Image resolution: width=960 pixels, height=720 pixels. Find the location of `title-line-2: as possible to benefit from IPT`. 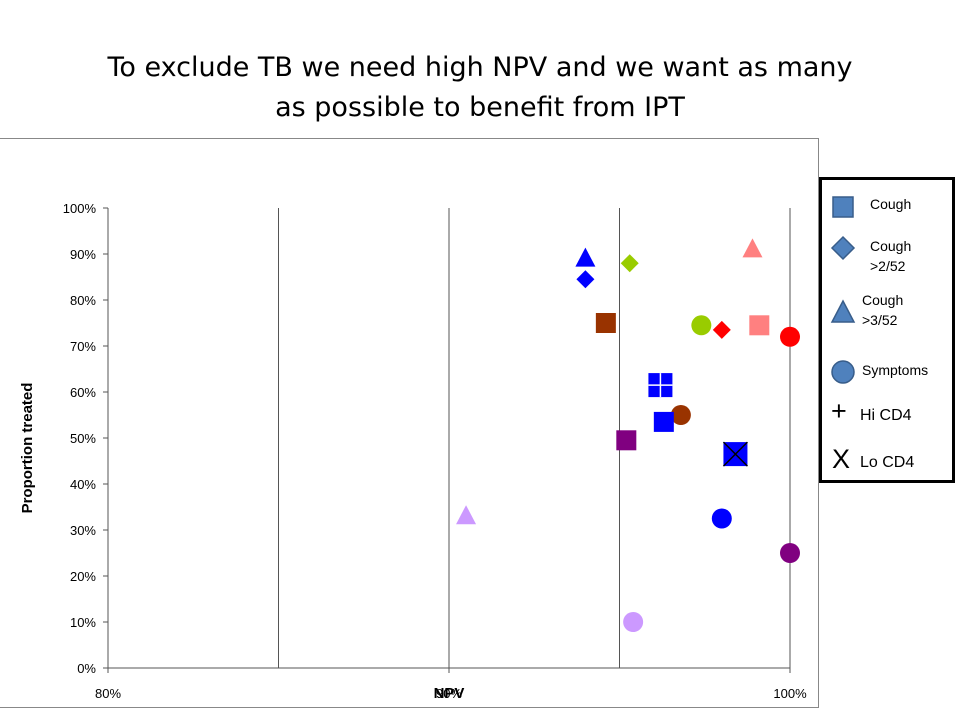

title-line-2: as possible to benefit from IPT is located at coordinates (480, 107).